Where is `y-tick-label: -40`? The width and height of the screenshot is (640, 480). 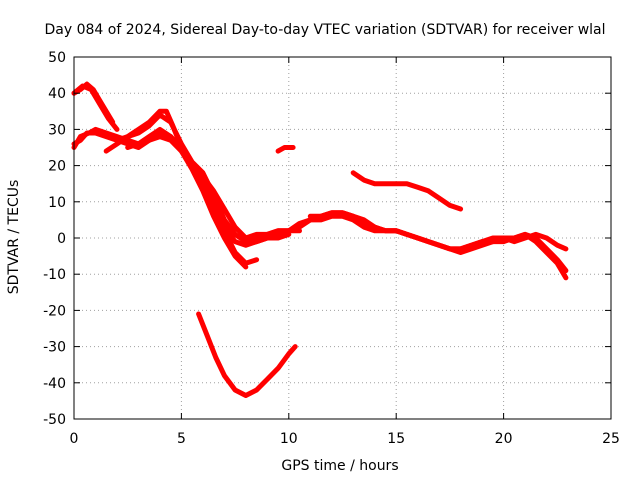 y-tick-label: -40 is located at coordinates (54, 384).